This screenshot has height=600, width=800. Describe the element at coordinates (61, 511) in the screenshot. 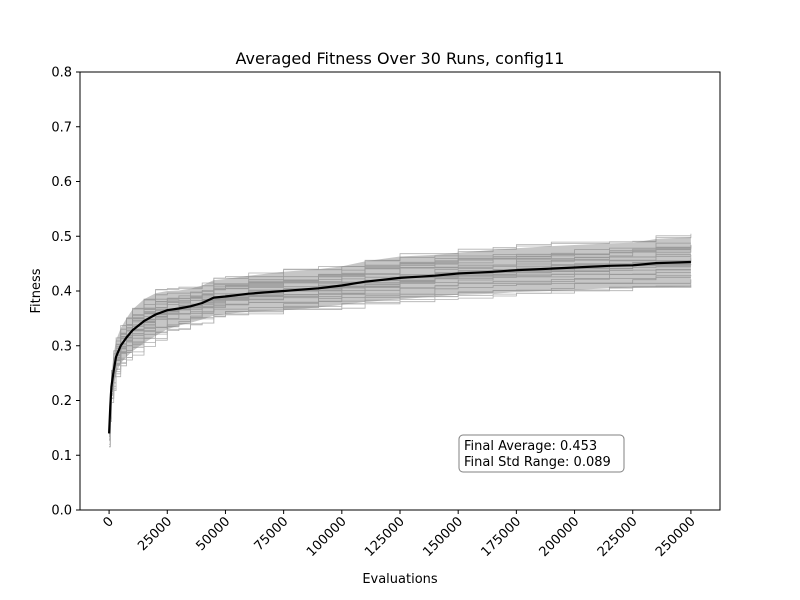

I see `y-tick-label: 0.0` at that location.